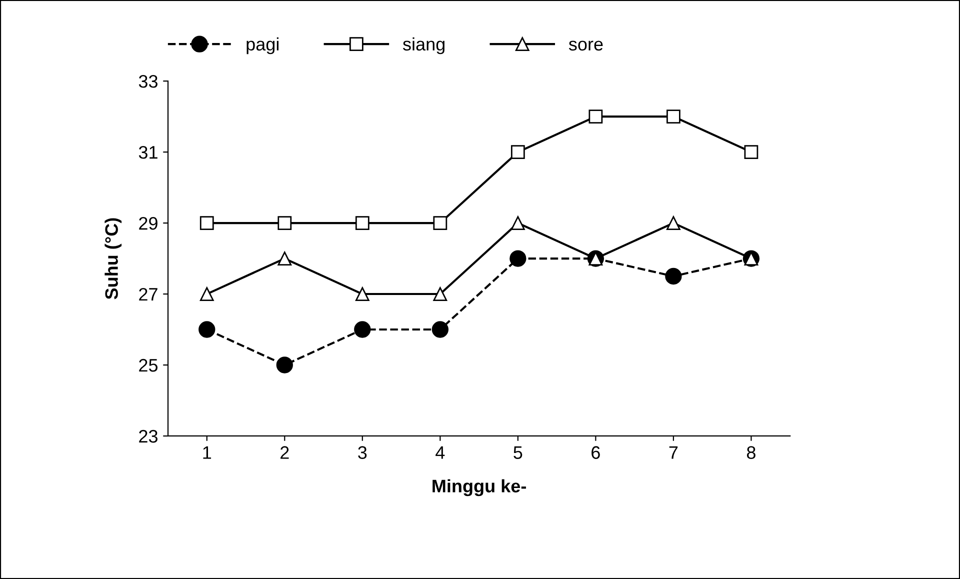 The image size is (960, 579). Describe the element at coordinates (207, 452) in the screenshot. I see `x-tick-label: 1` at that location.